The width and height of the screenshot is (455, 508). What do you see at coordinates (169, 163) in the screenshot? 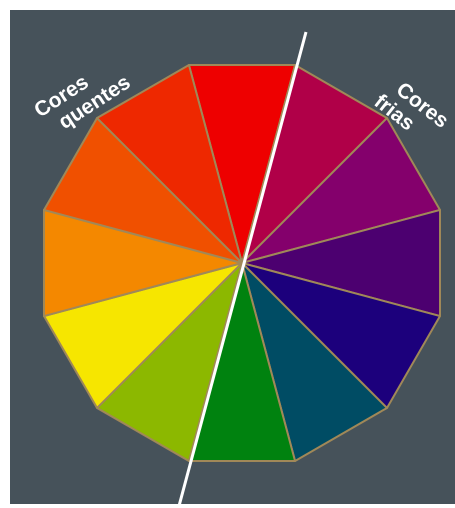
I see `wheel-segment-red-orange` at bounding box center [169, 163].